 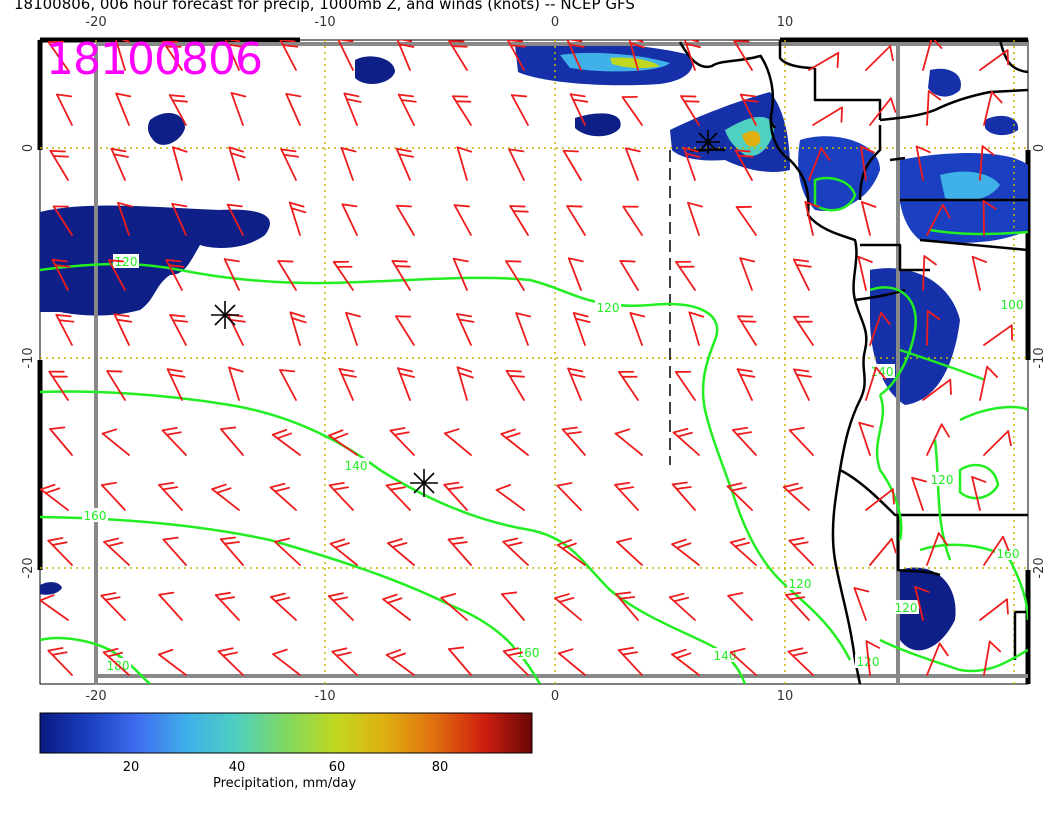 I want to click on contour-label: 160, so click(x=528, y=653).